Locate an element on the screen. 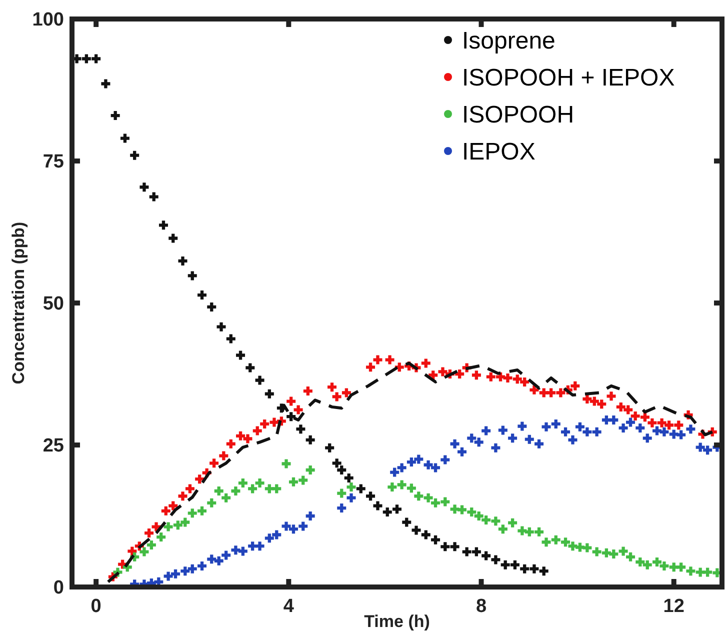  y-tick-label: 0 is located at coordinates (58, 588).